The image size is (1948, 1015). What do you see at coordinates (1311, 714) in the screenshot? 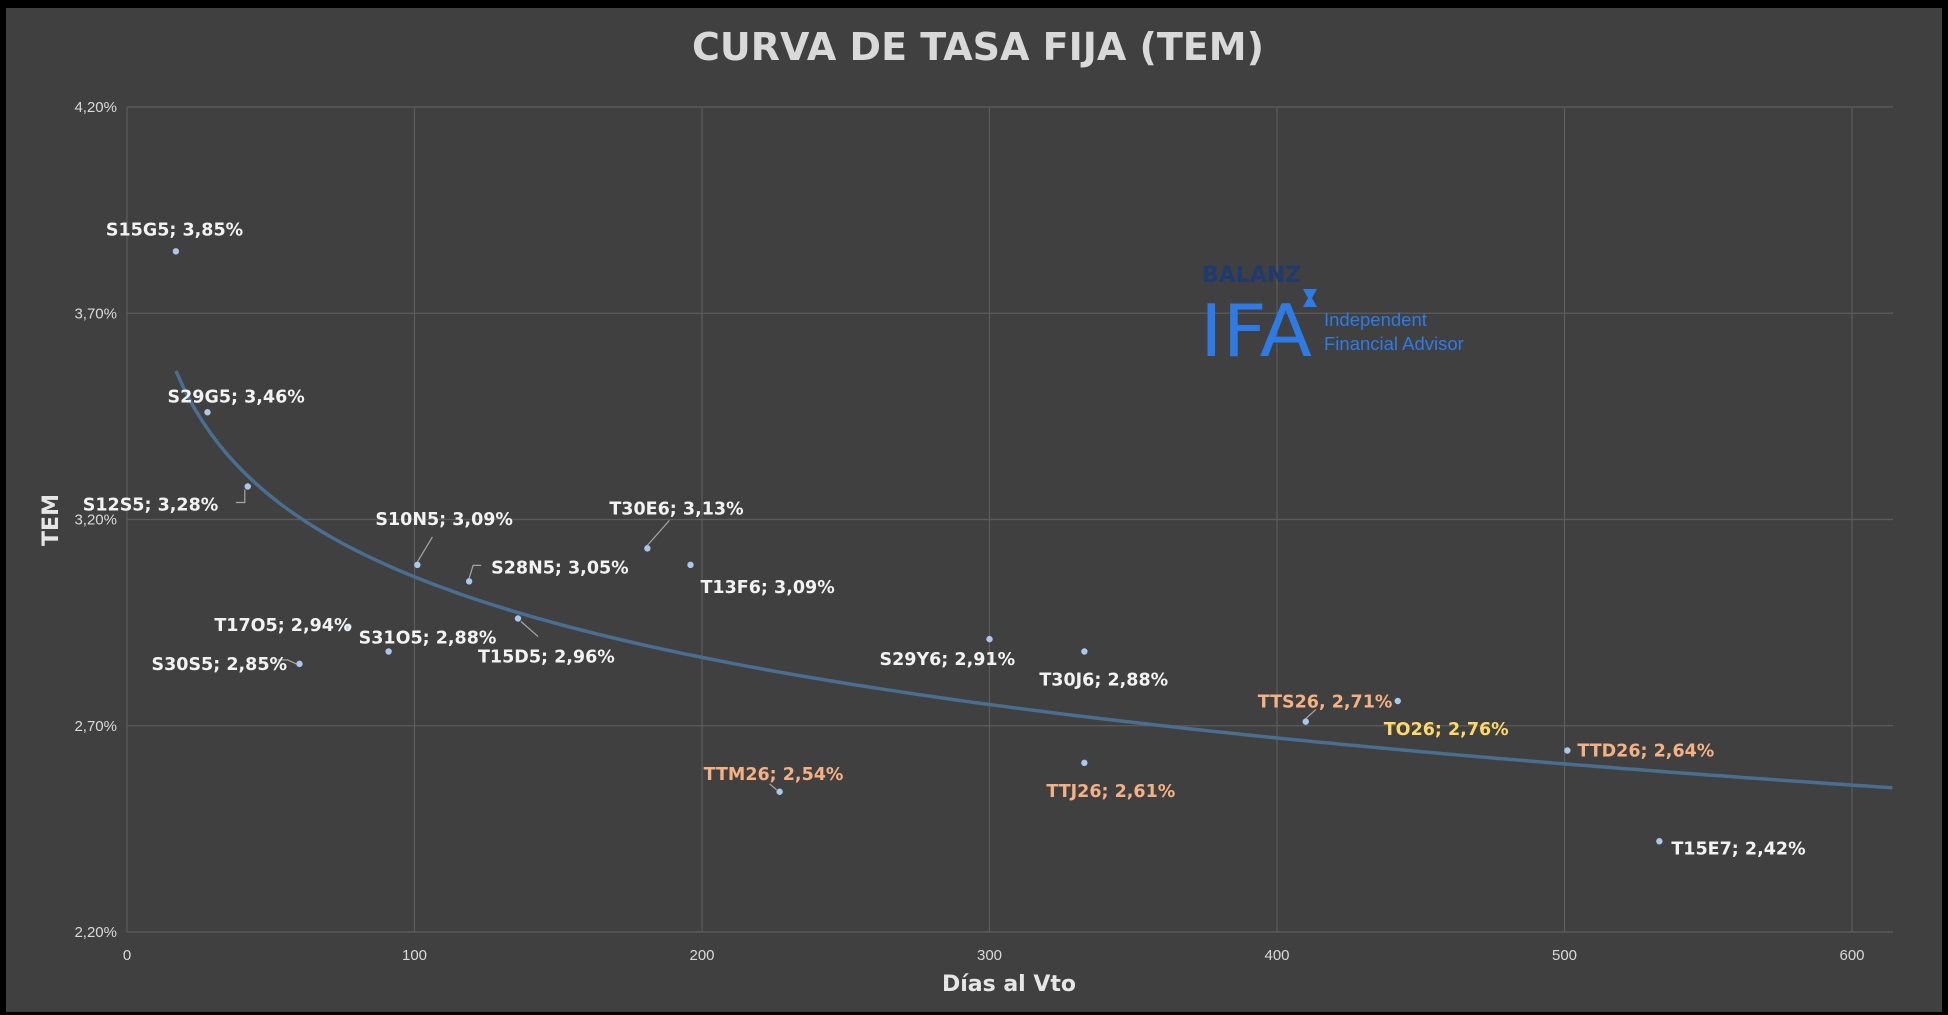
I see `leader-tts26` at bounding box center [1311, 714].